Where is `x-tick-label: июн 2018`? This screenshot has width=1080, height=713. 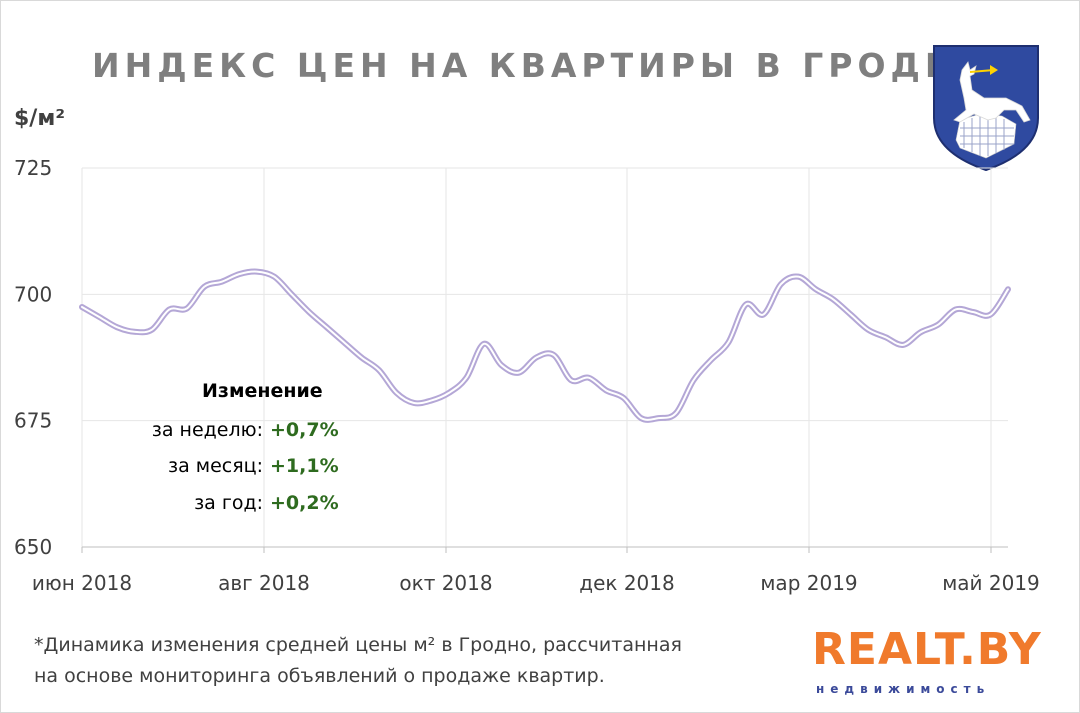
x-tick-label: июн 2018 is located at coordinates (82, 583).